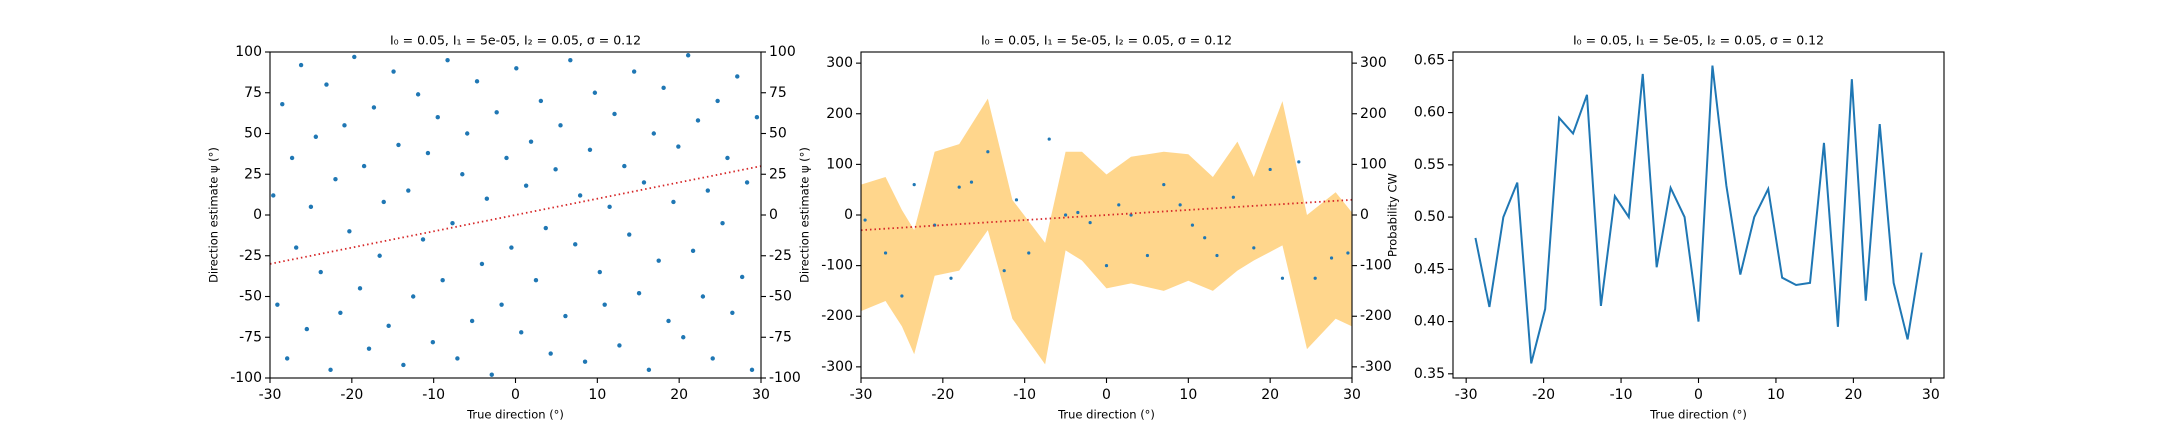  Describe the element at coordinates (515, 415) in the screenshot. I see `x-axis-label: True direction (°)` at that location.